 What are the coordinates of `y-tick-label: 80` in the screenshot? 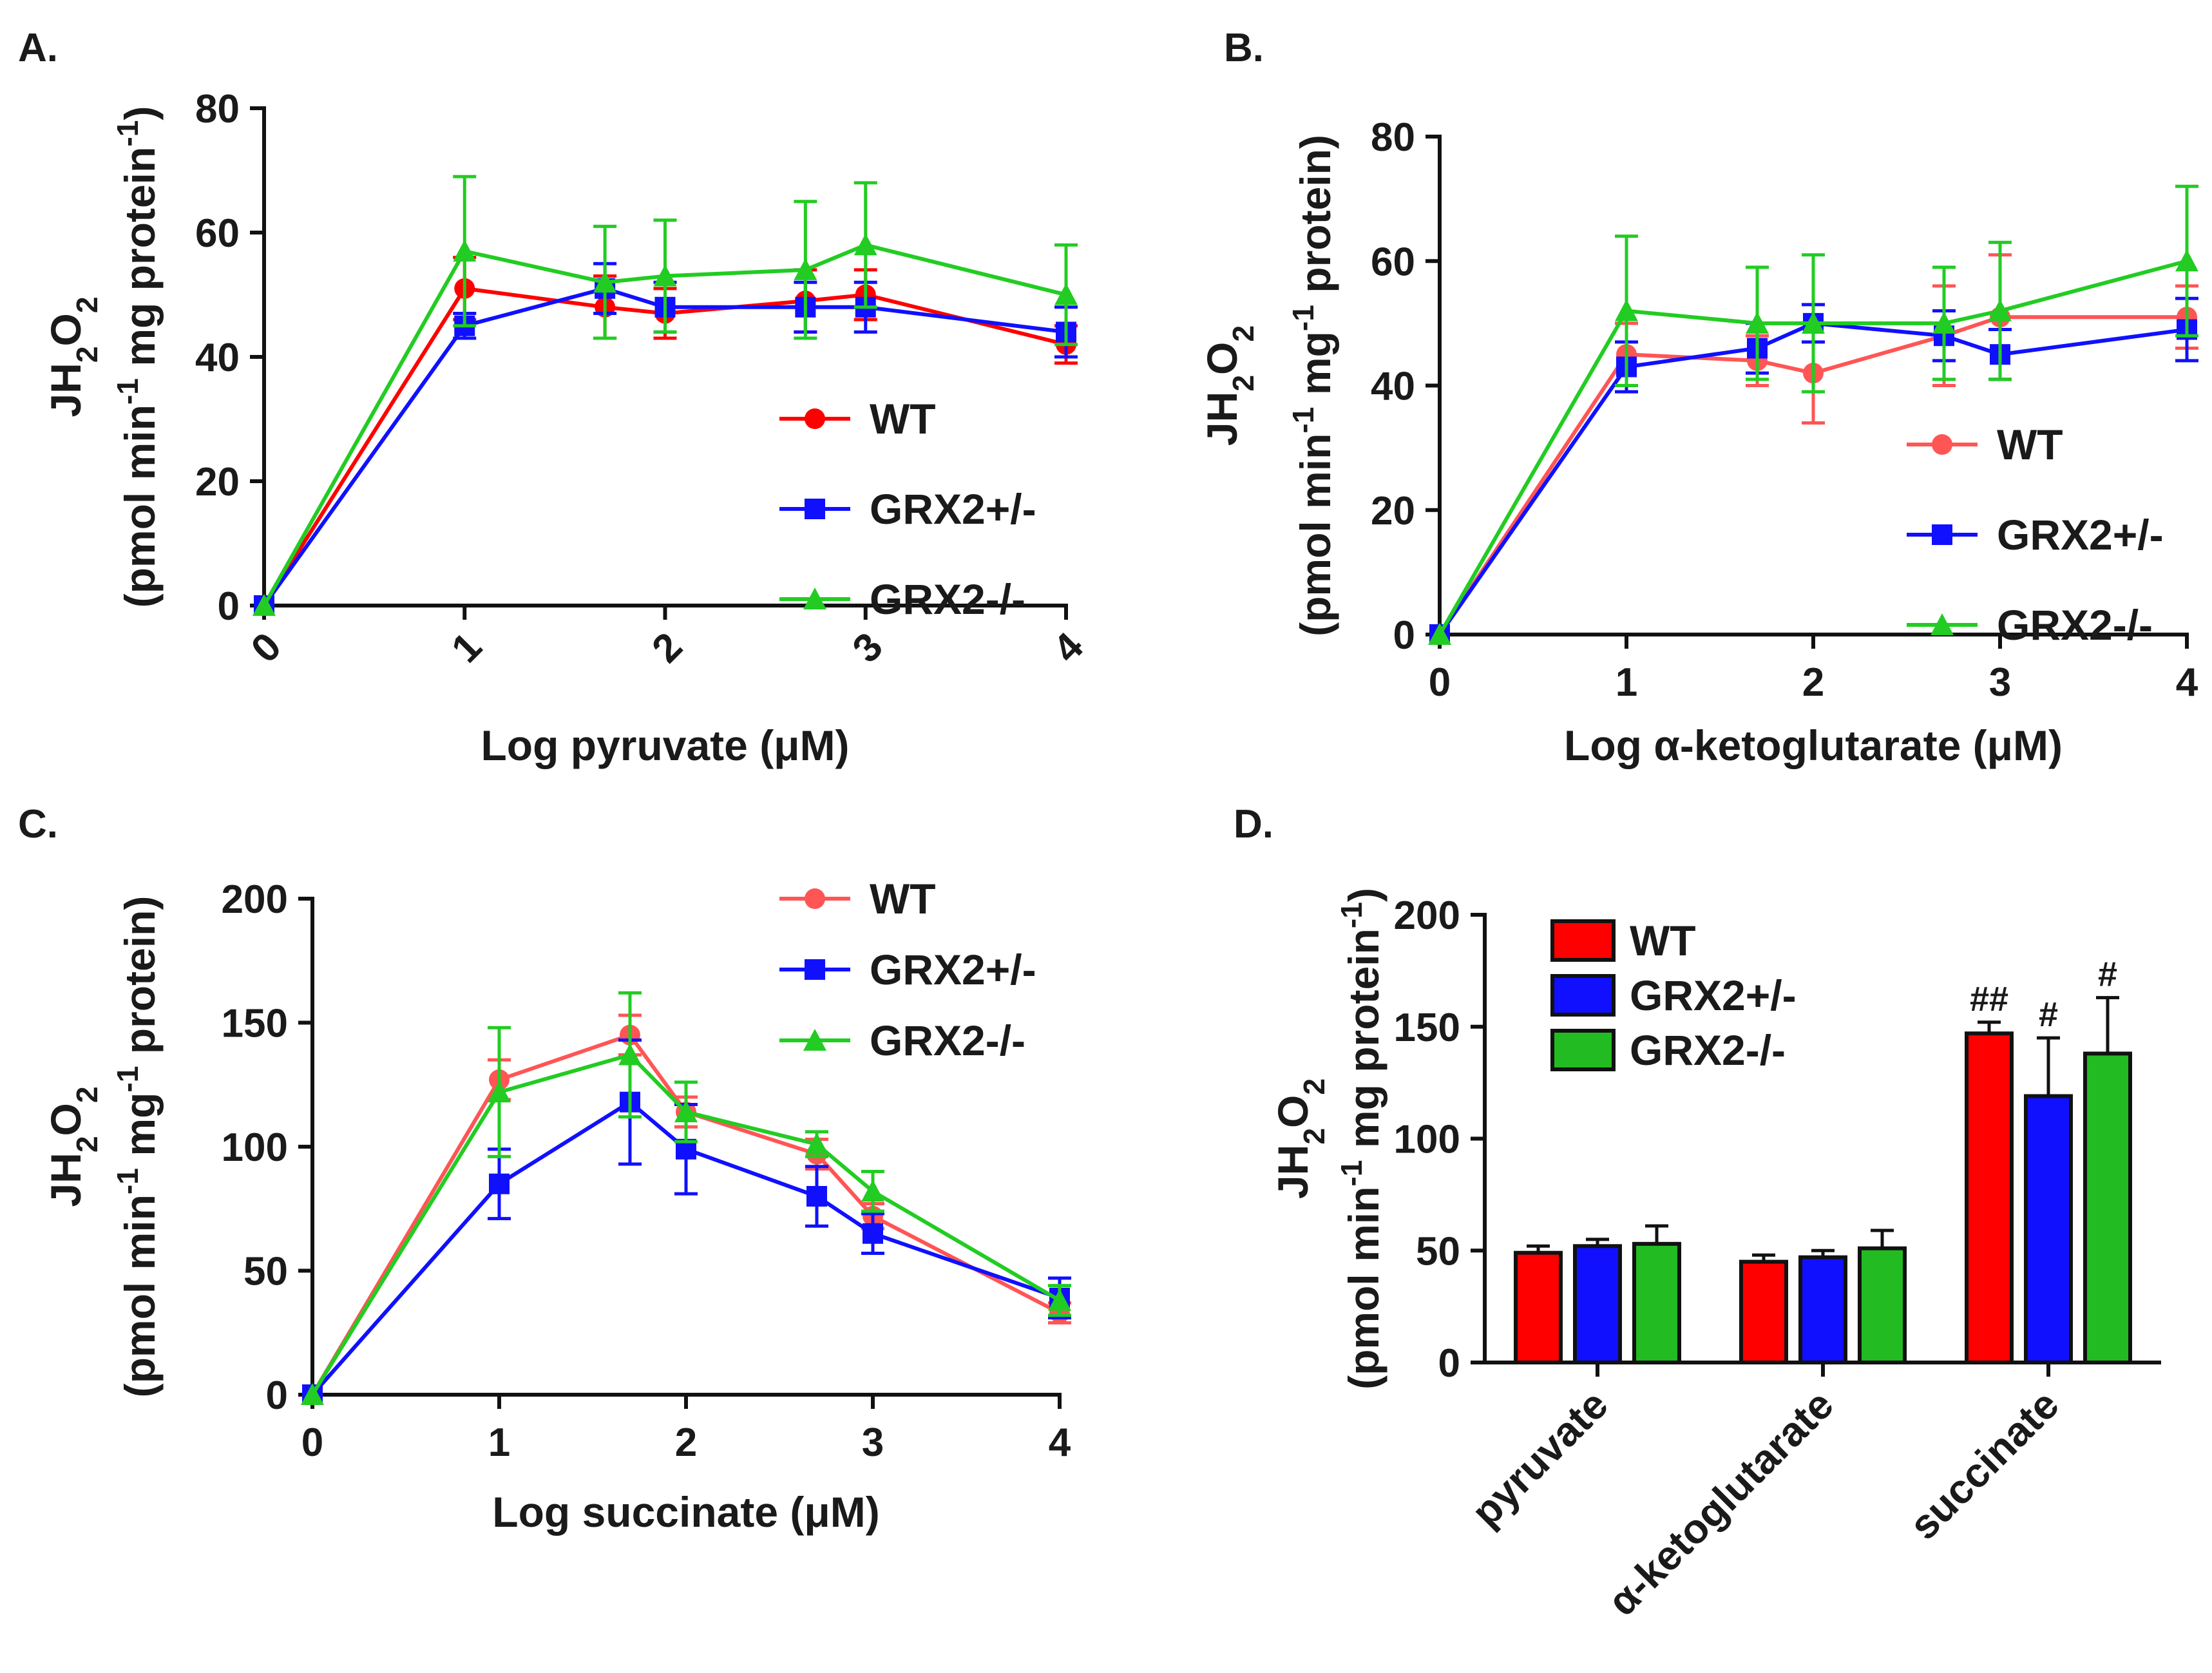 It's located at (217, 109).